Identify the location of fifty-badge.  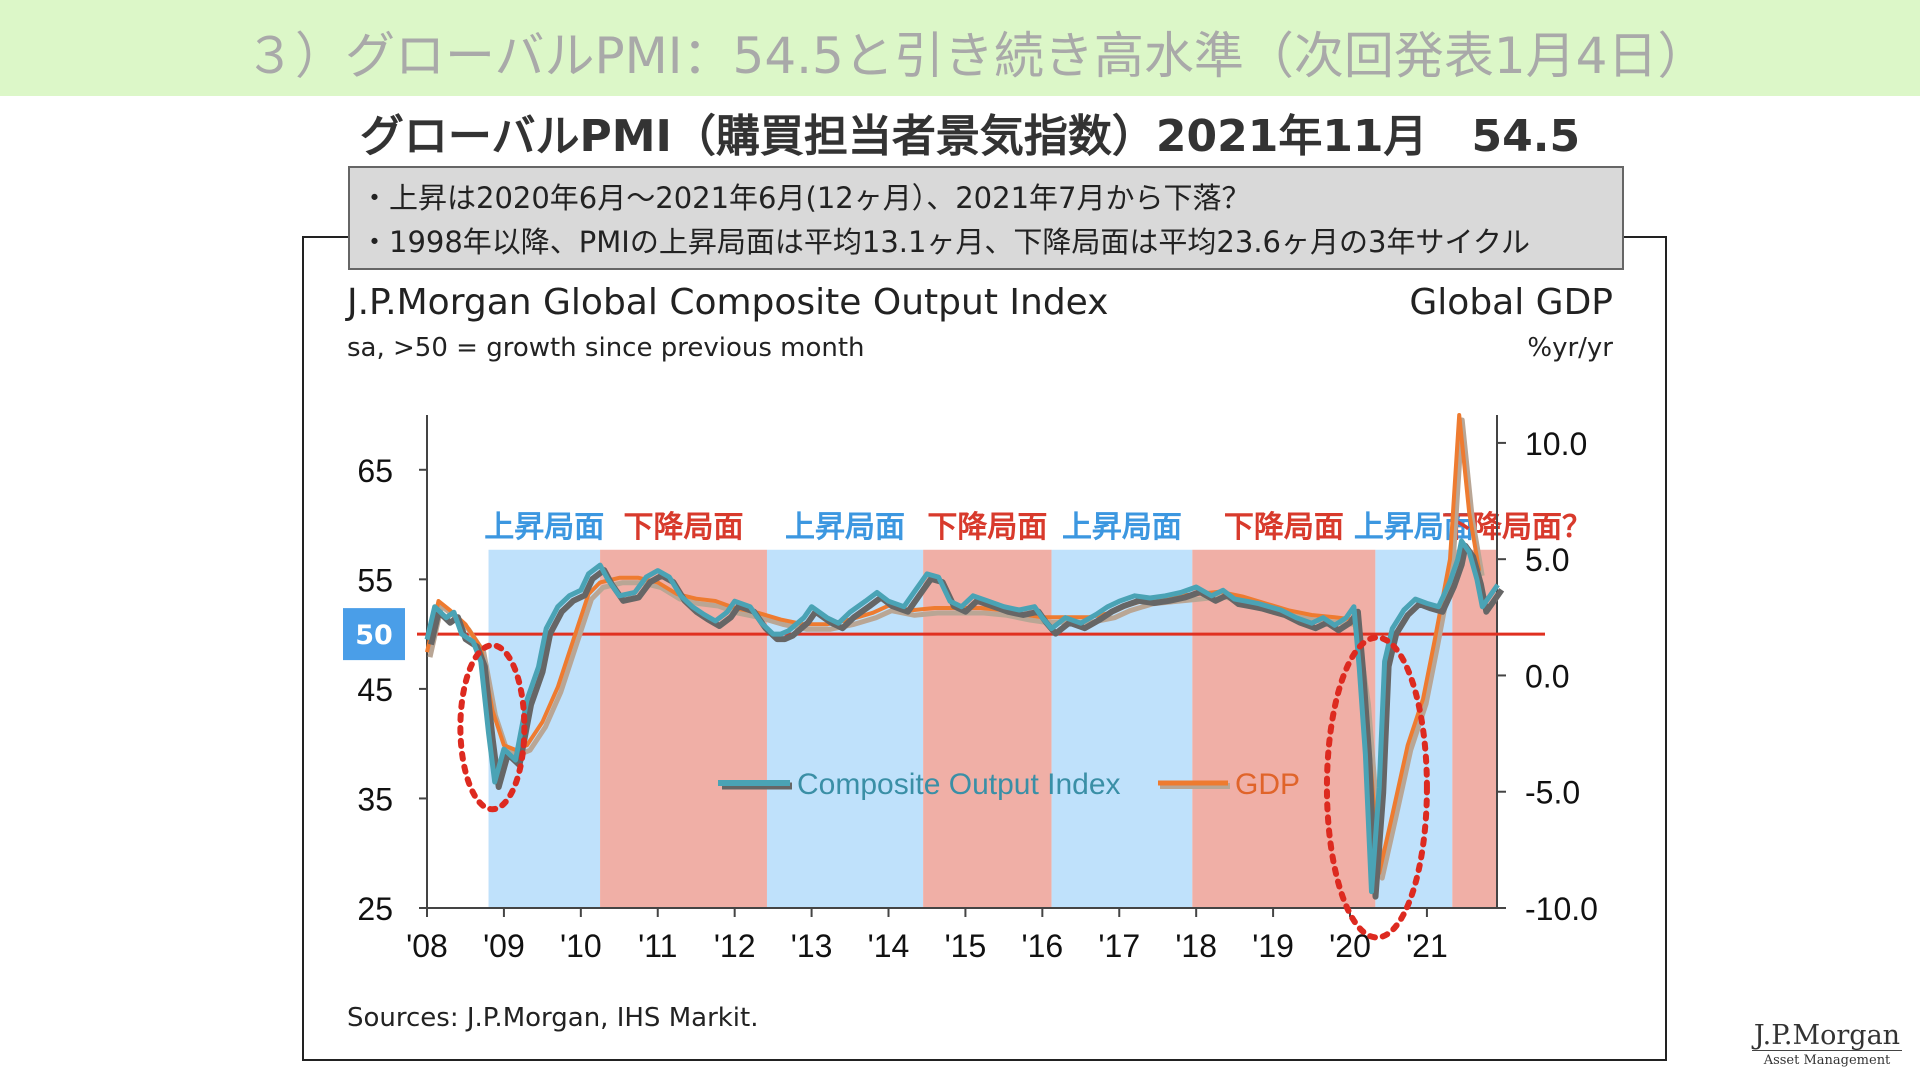
(374, 634).